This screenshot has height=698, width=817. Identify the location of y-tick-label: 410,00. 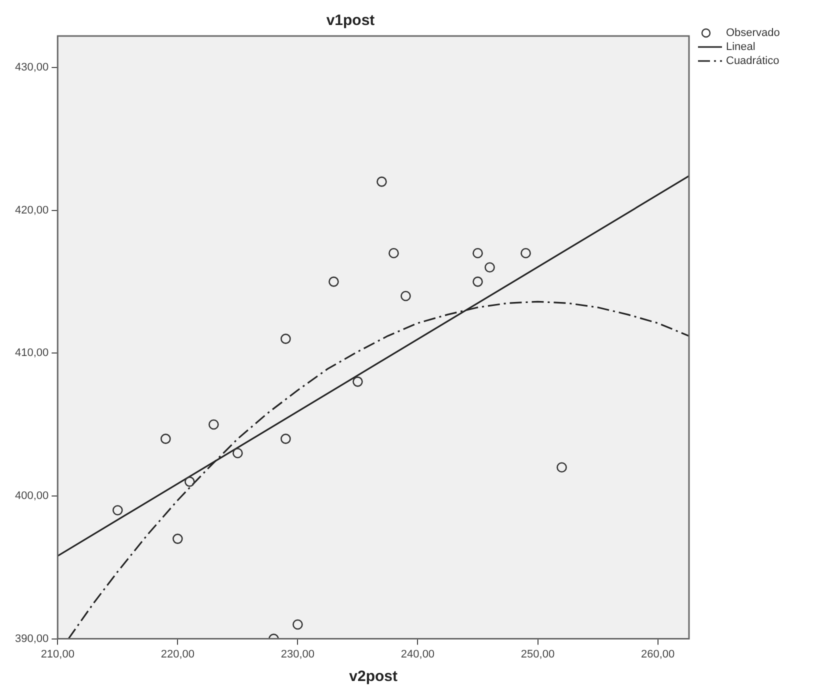
(31, 353).